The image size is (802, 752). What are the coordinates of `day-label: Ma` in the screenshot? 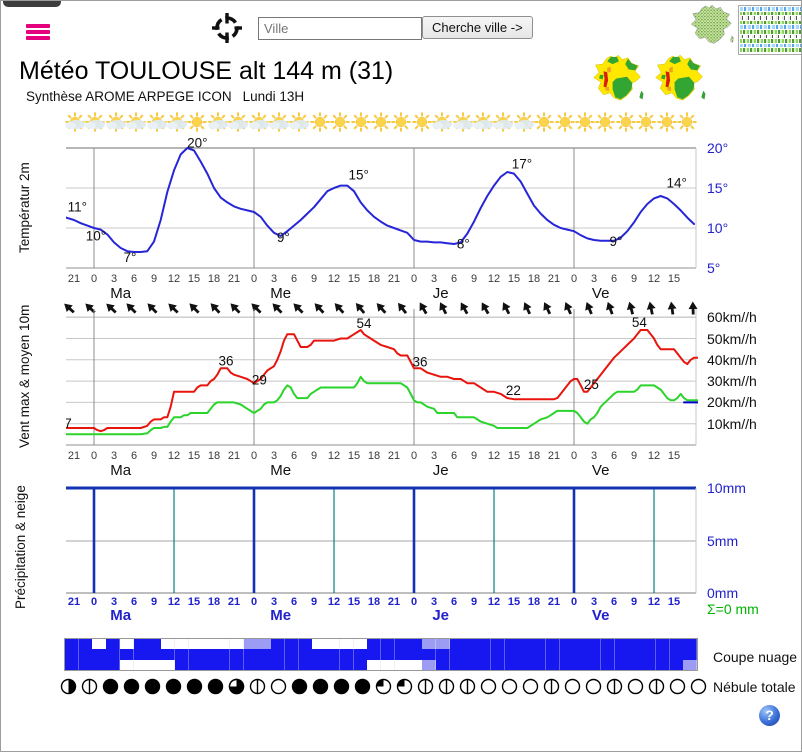 It's located at (120, 293).